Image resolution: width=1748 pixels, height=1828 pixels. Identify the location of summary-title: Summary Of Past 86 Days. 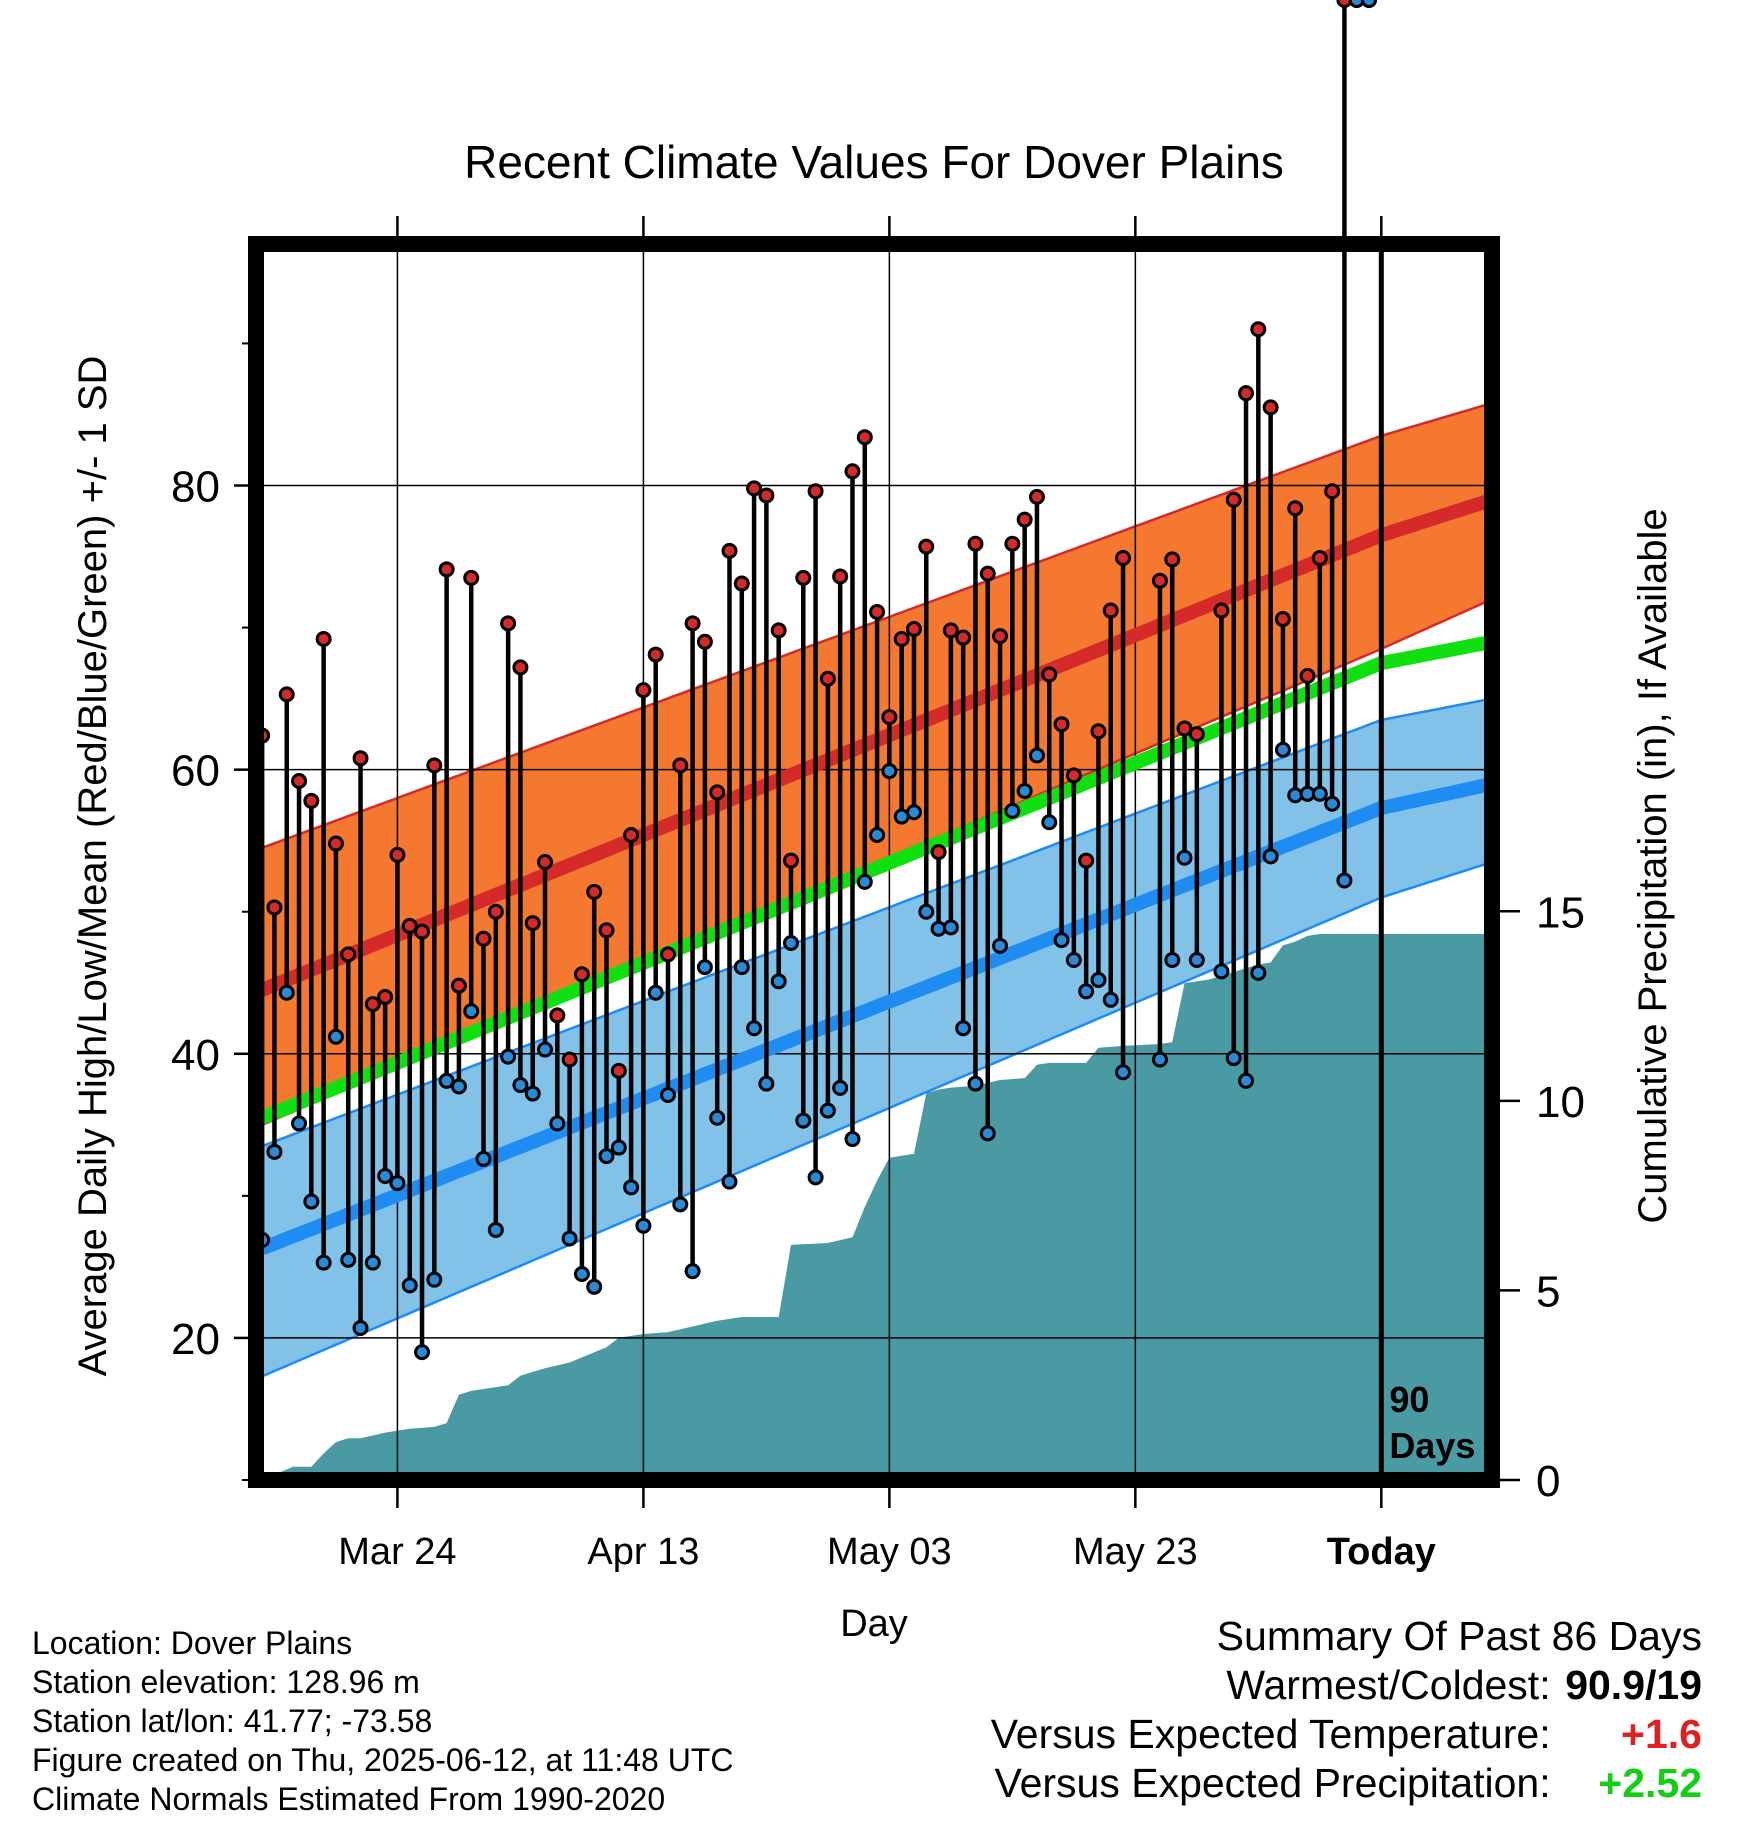
(1459, 1636).